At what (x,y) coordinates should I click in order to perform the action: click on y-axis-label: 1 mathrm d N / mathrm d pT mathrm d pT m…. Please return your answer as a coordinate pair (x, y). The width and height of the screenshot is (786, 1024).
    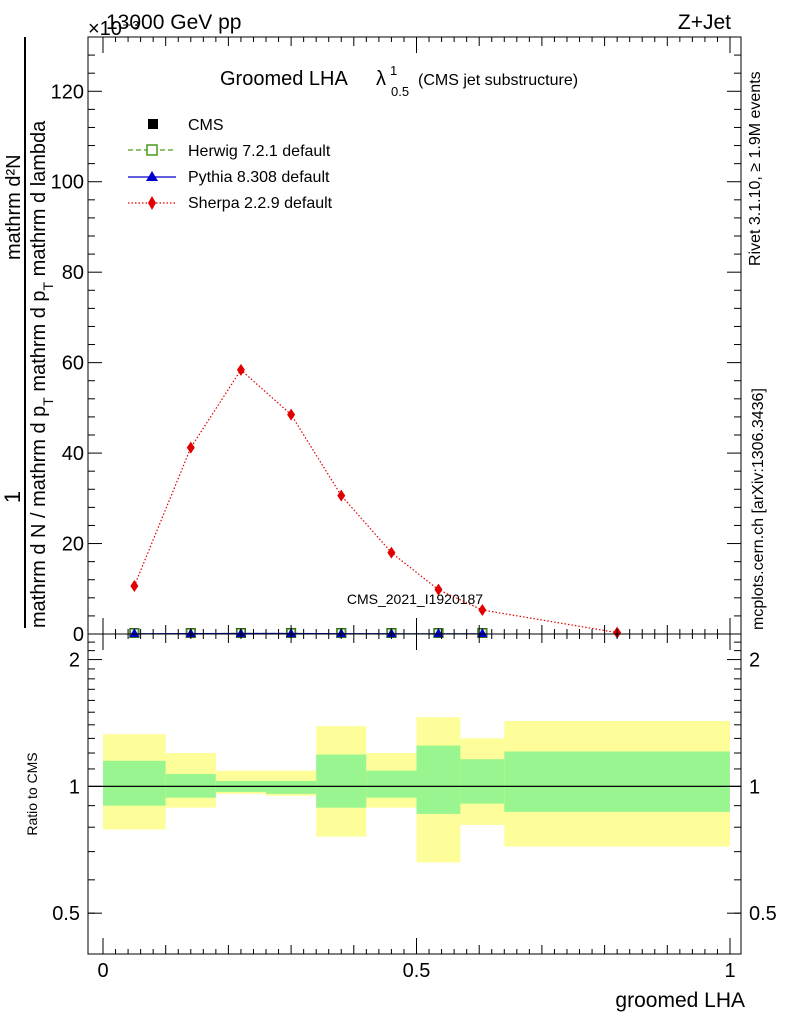
    Looking at the image, I should click on (28, 332).